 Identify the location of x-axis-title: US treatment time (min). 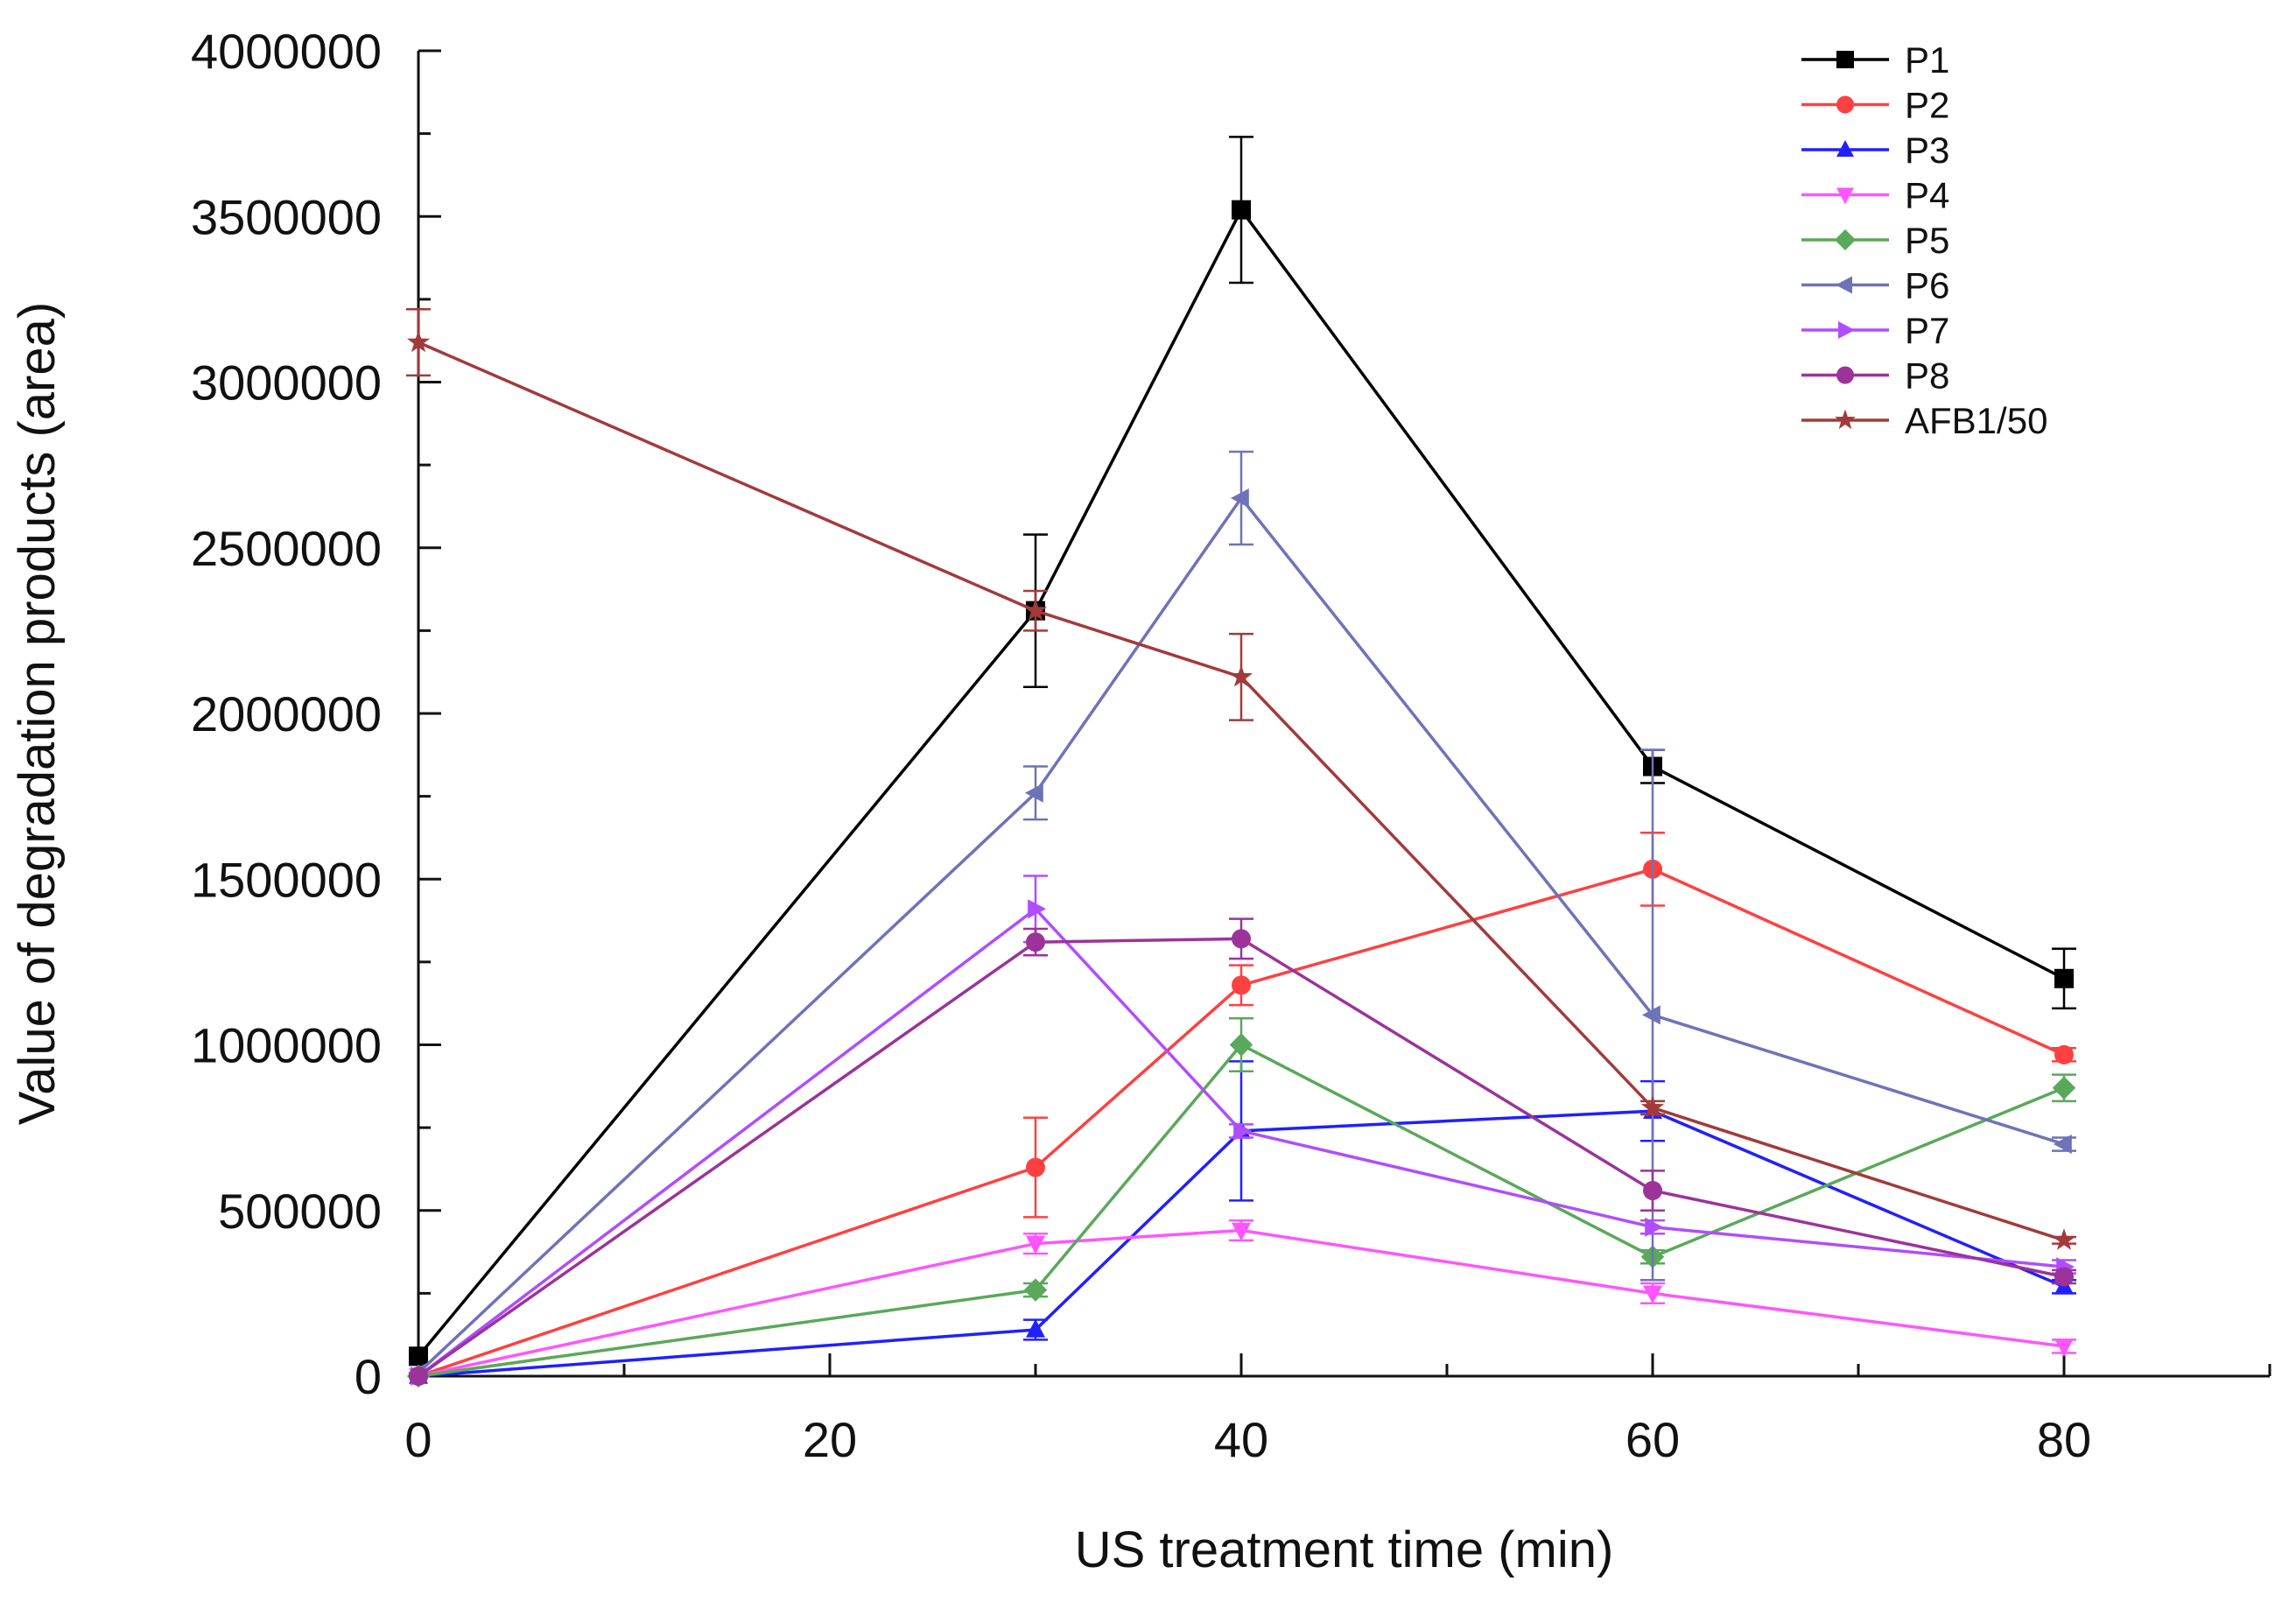
(1345, 1549).